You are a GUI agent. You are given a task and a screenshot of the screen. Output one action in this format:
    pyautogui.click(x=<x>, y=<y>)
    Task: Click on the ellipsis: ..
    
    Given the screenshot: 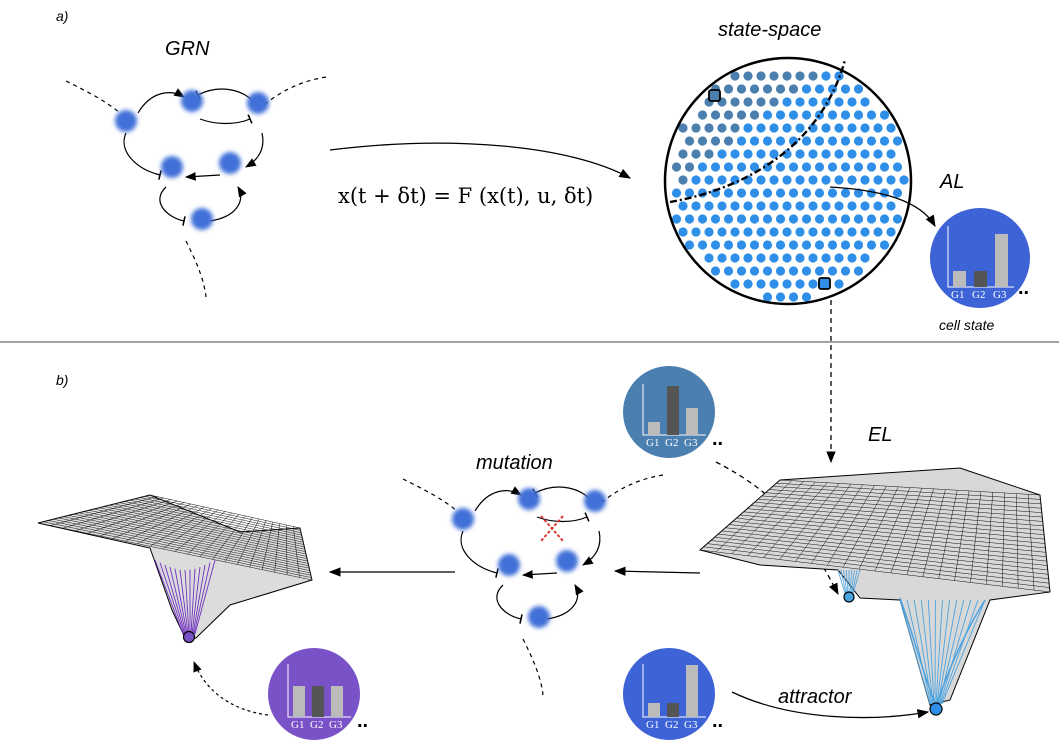 What is the action you would take?
    pyautogui.click(x=1023, y=288)
    